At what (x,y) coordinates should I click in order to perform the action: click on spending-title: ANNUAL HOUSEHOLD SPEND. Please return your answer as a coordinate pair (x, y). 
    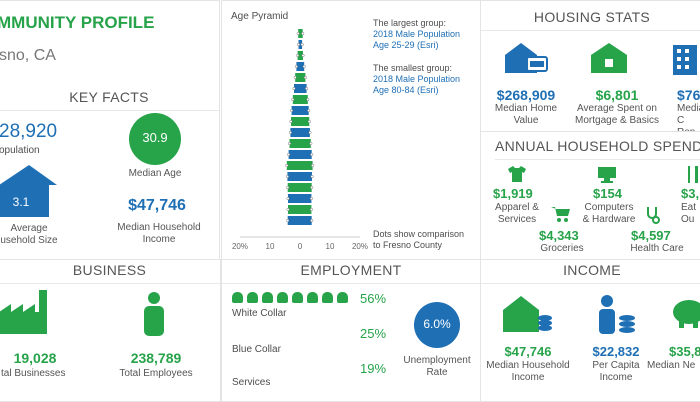
    Looking at the image, I should click on (597, 149).